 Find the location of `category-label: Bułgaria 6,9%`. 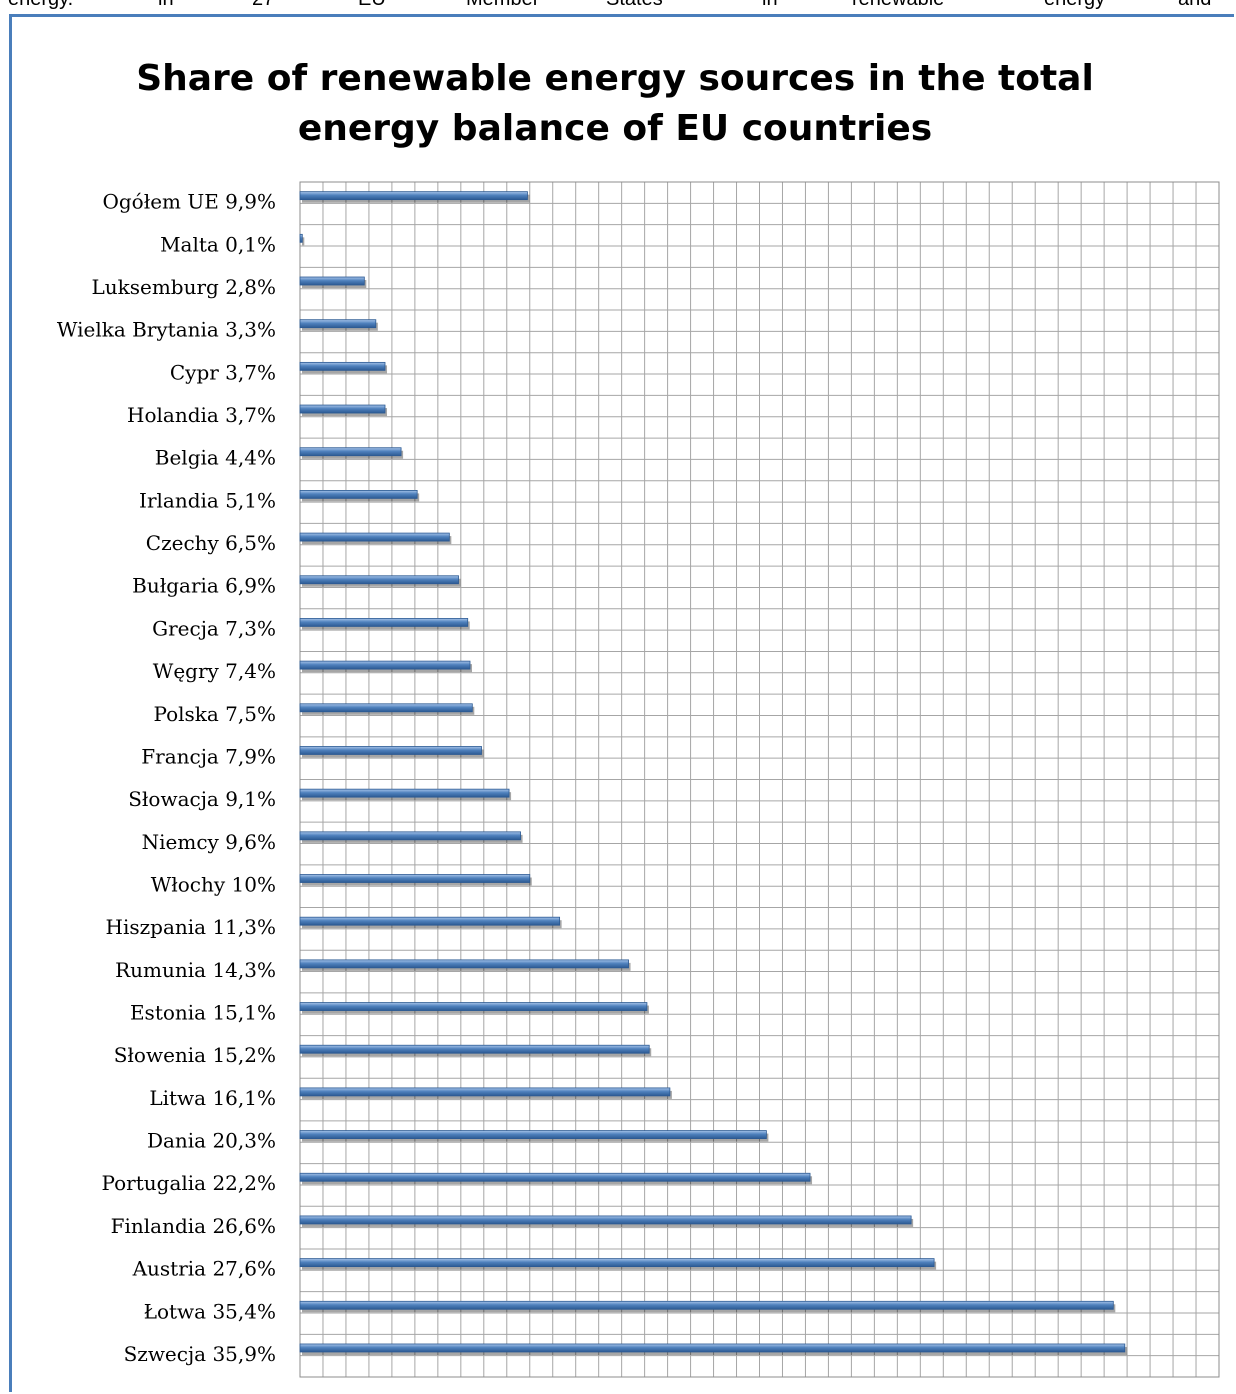

category-label: Bułgaria 6,9% is located at coordinates (204, 586).